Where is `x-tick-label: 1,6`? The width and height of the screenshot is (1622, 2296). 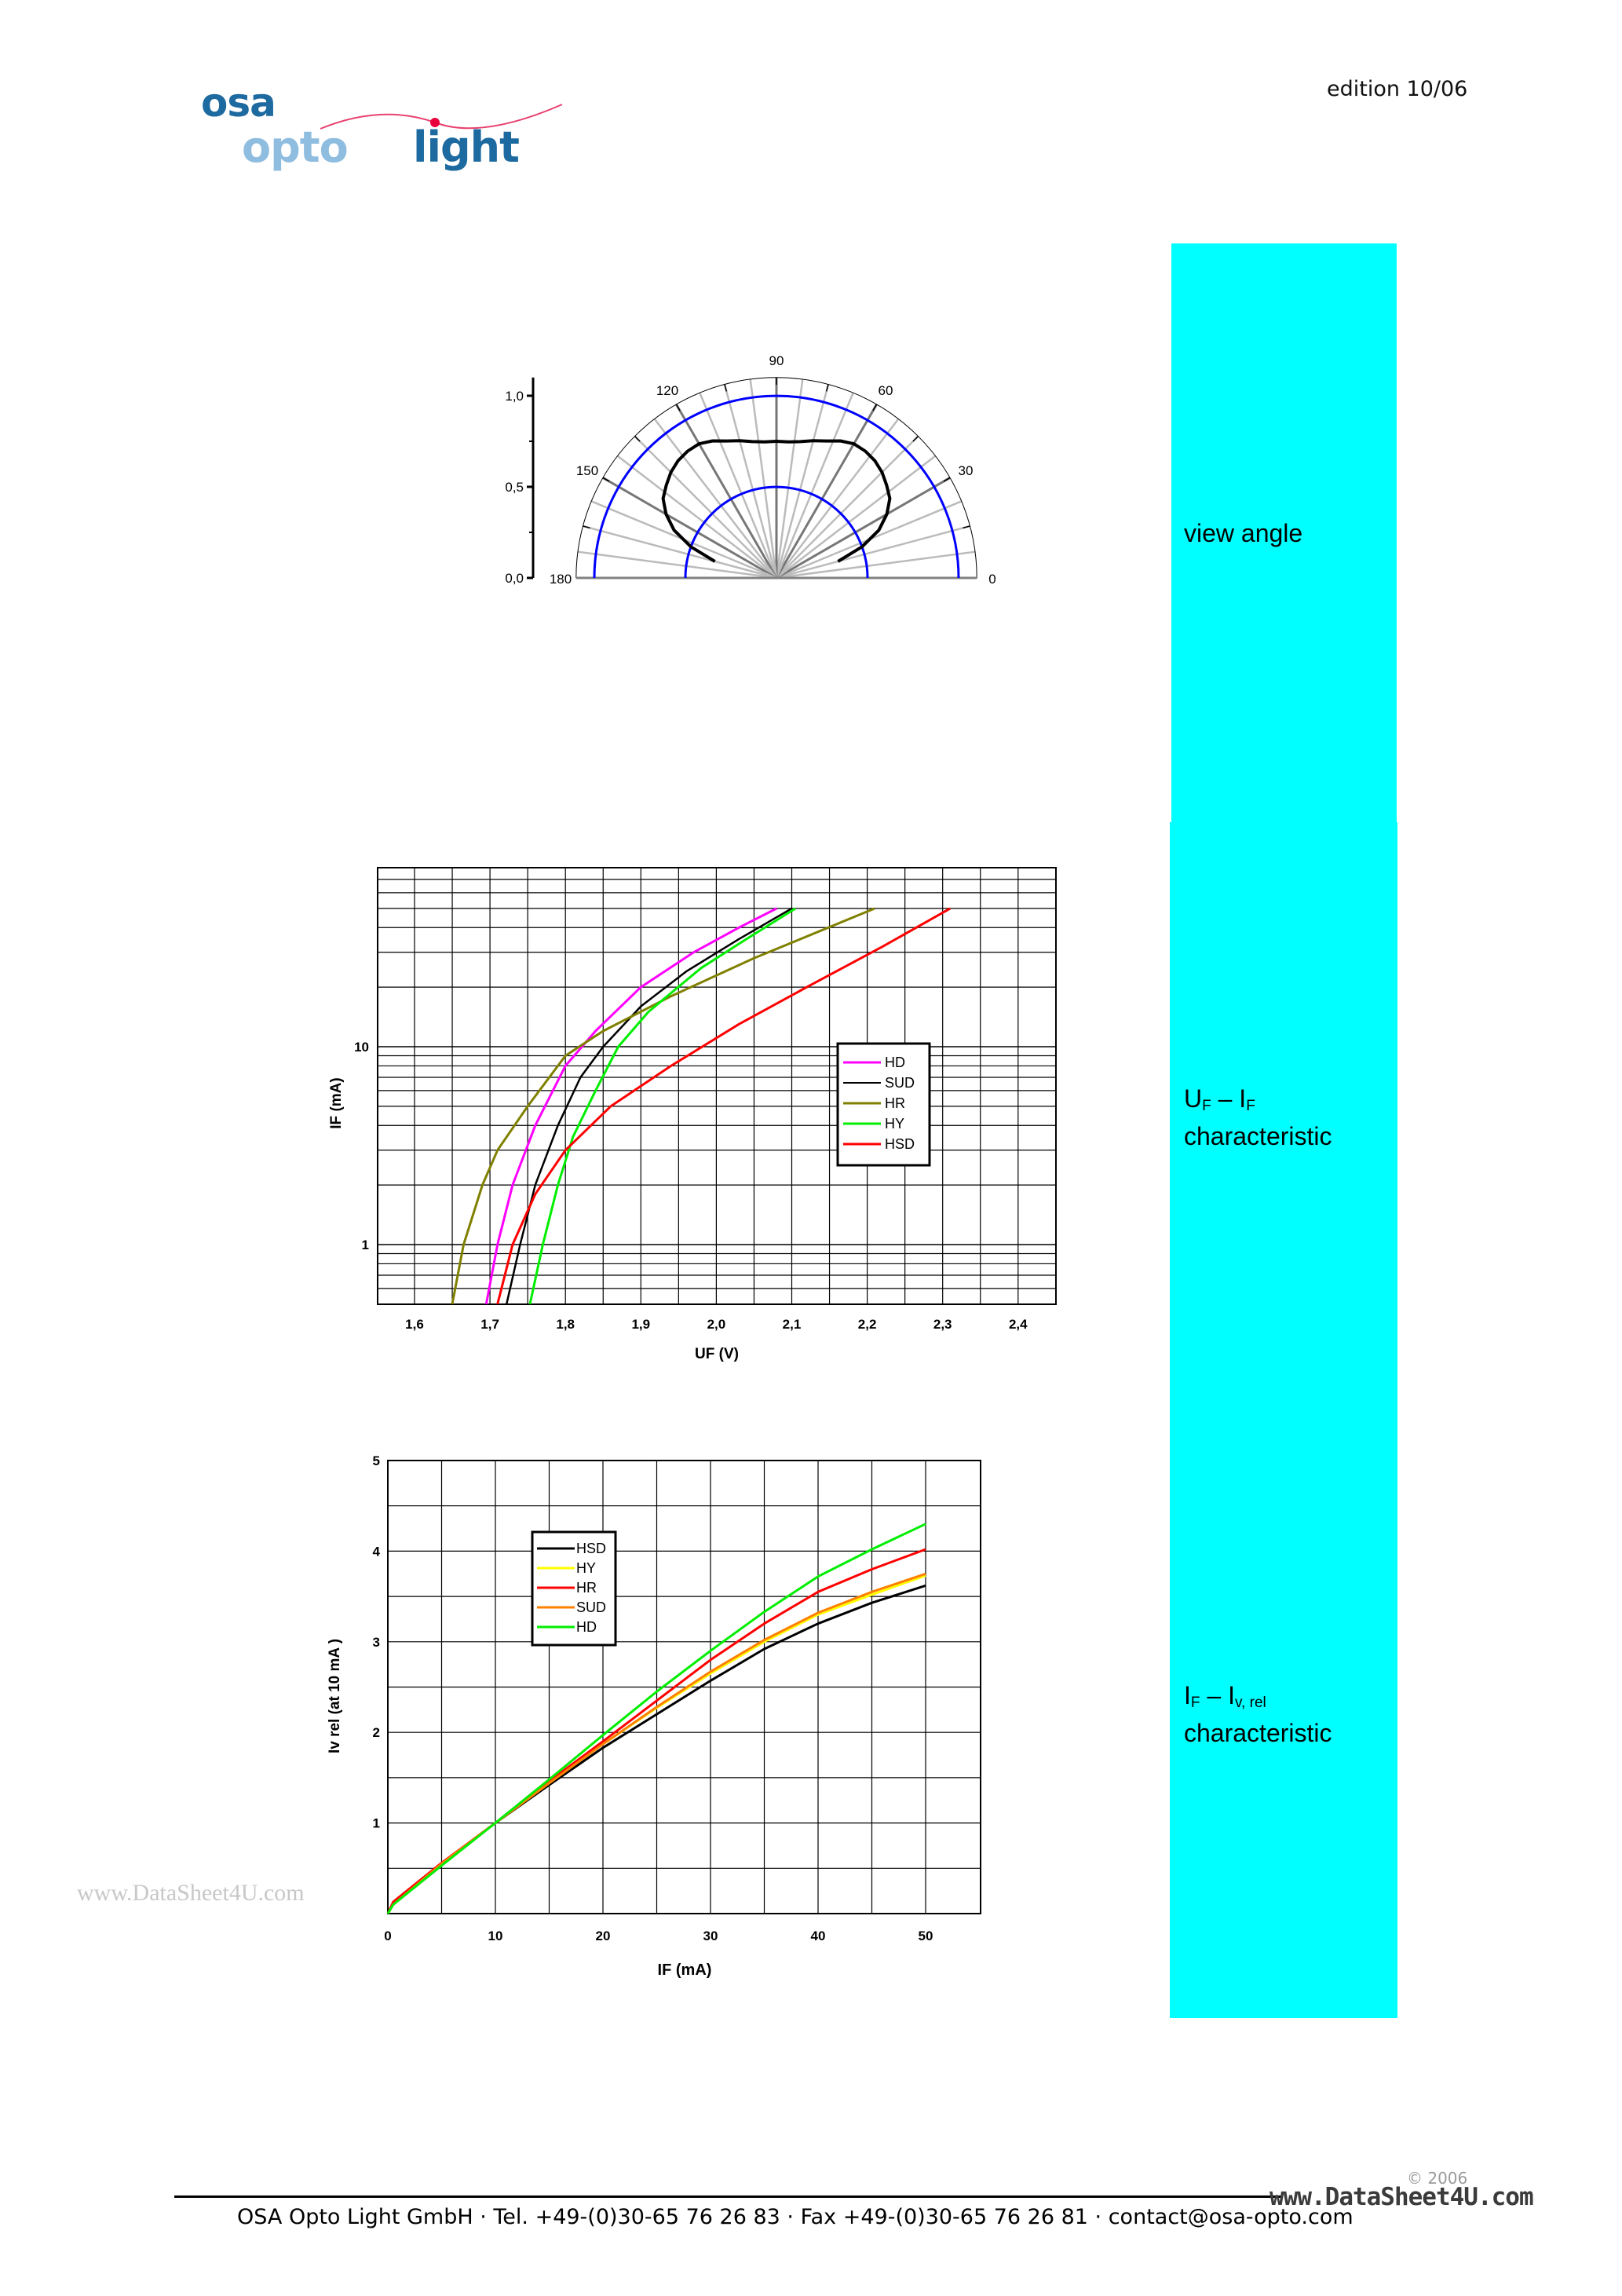 x-tick-label: 1,6 is located at coordinates (414, 1324).